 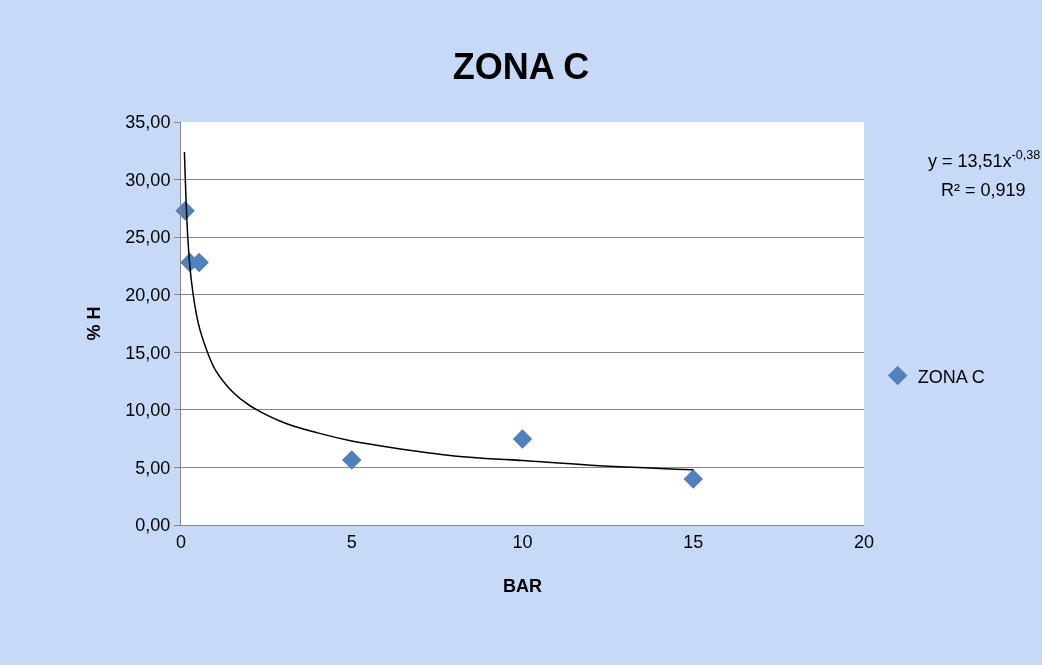 What do you see at coordinates (148, 410) in the screenshot?
I see `y-tick-label: 10,00` at bounding box center [148, 410].